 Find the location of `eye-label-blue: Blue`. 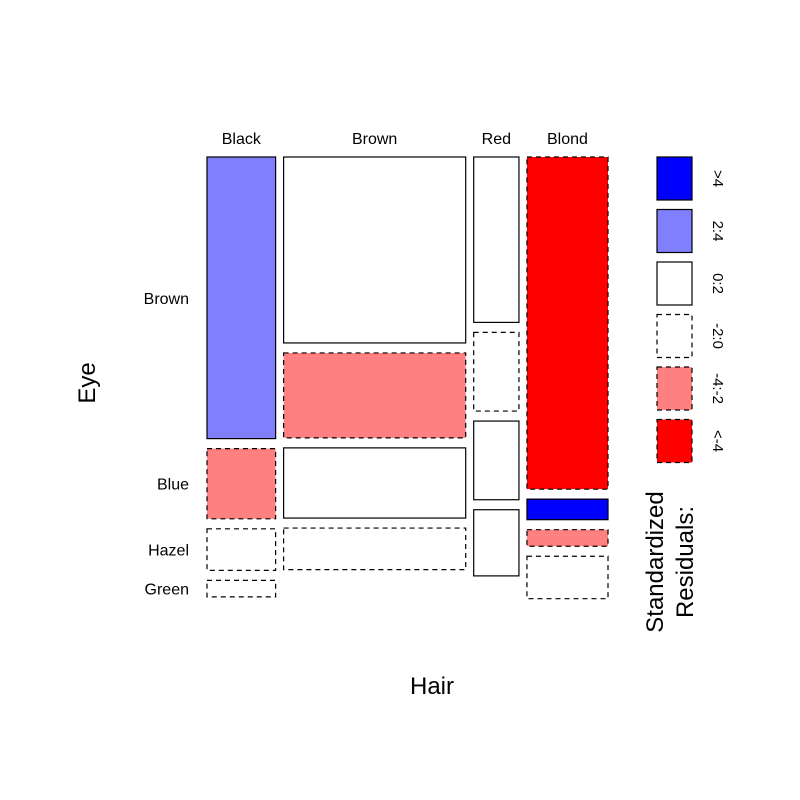

eye-label-blue: Blue is located at coordinates (173, 485).